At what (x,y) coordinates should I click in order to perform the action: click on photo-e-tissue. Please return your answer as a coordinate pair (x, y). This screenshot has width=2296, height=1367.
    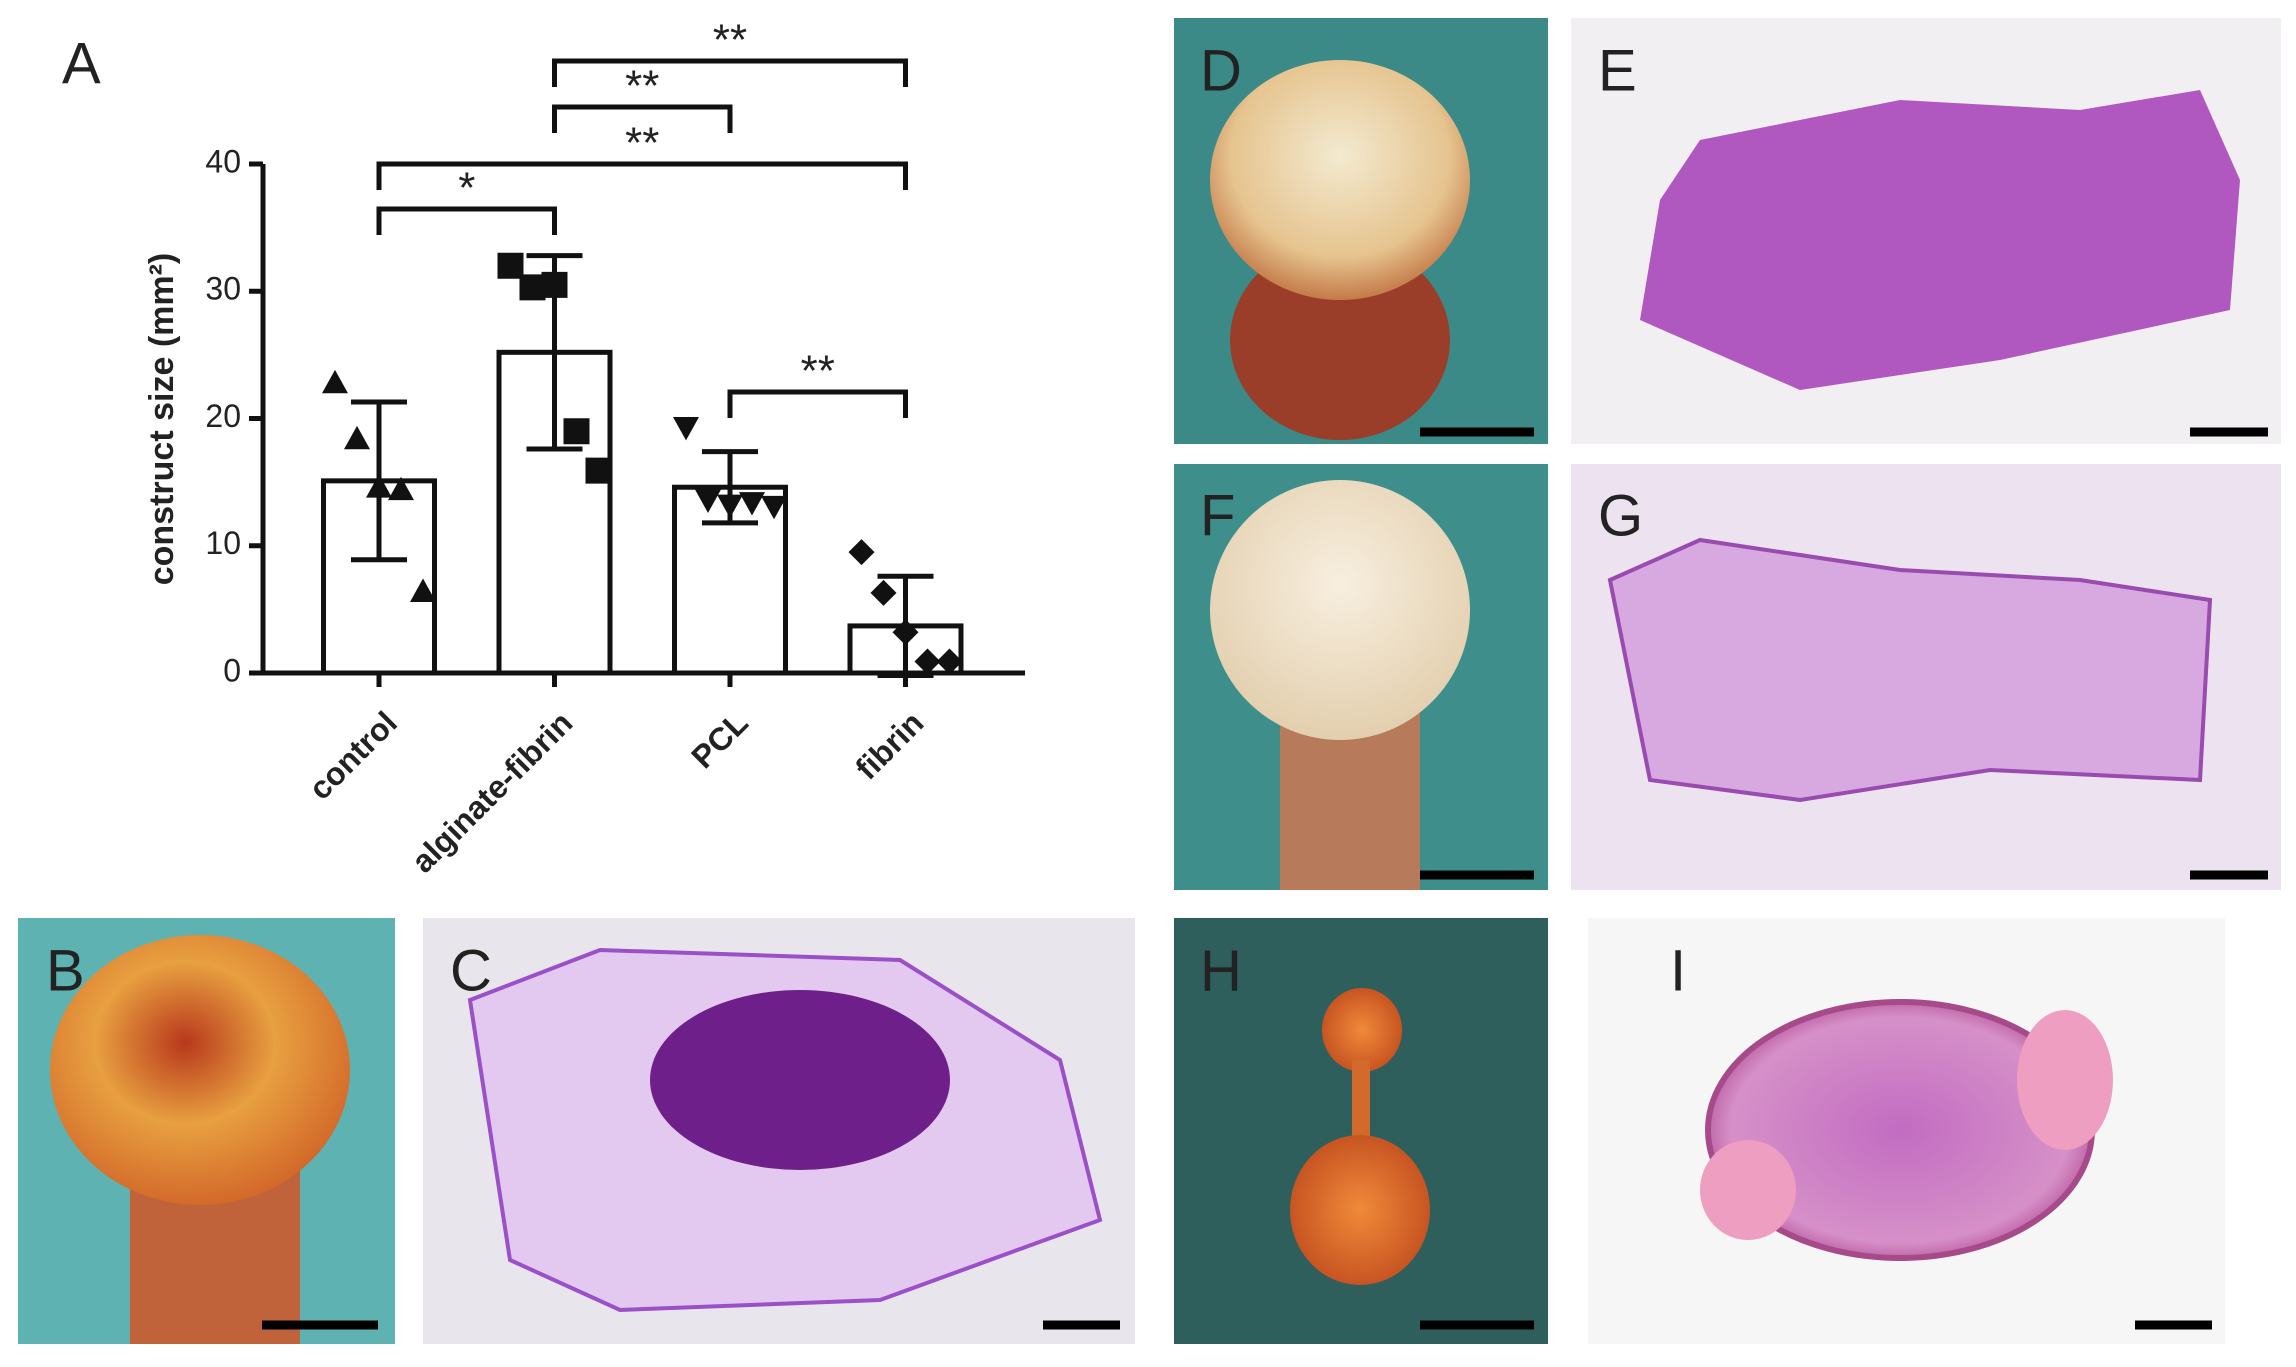
    Looking at the image, I should click on (1940, 240).